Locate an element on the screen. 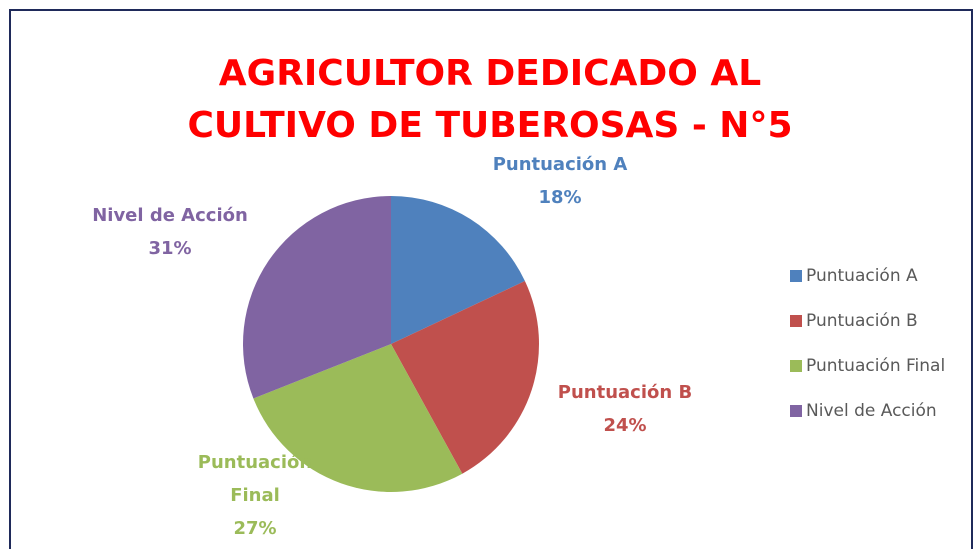 The height and width of the screenshot is (549, 980). legend-label: Puntuación Final is located at coordinates (876, 366).